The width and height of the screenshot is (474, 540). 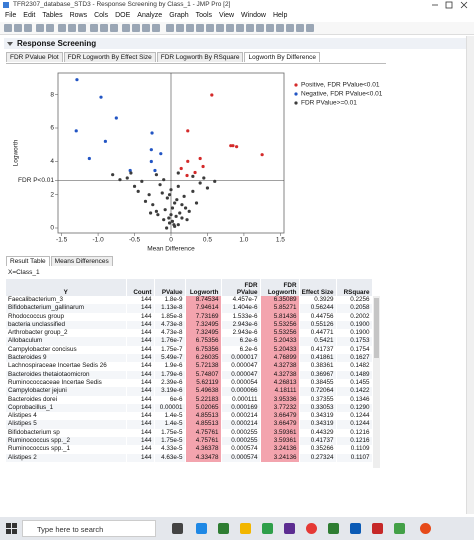 What do you see at coordinates (170, 287) in the screenshot?
I see `column-header: PValue` at bounding box center [170, 287].